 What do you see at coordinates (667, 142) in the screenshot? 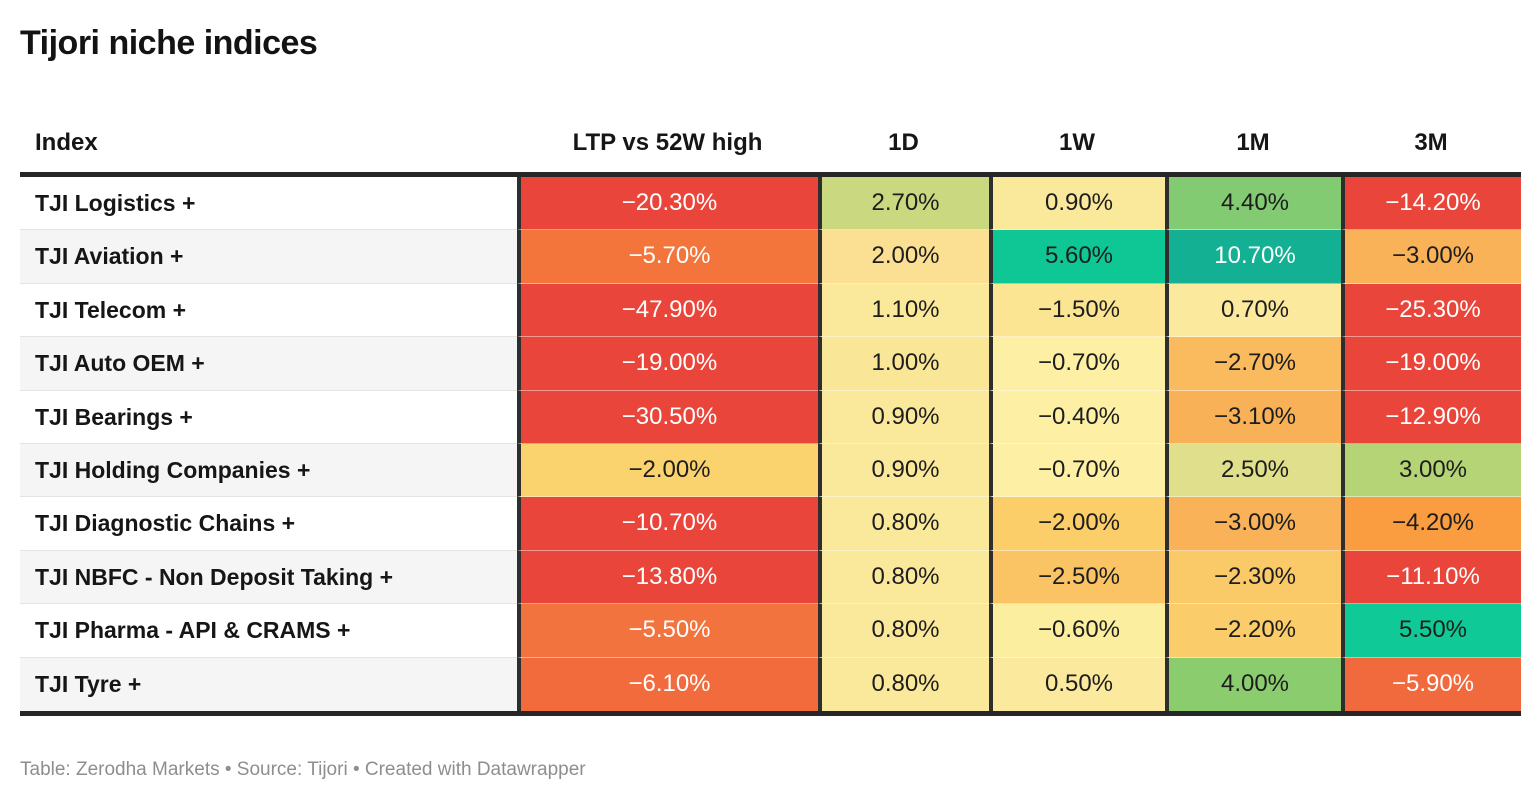
I see `column-header-ltp-vs-52w-high: LTP vs 52W high` at bounding box center [667, 142].